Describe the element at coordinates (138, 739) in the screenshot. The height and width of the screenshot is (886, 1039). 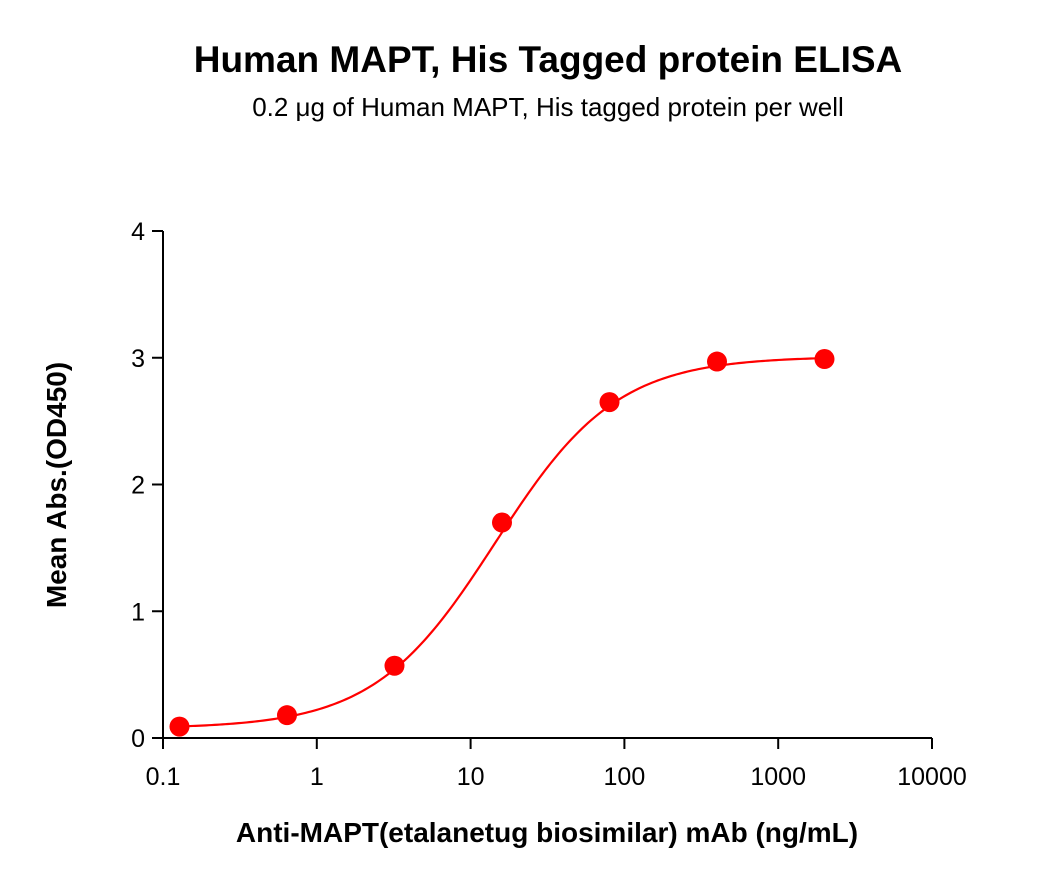
I see `y-tick-label: 0` at that location.